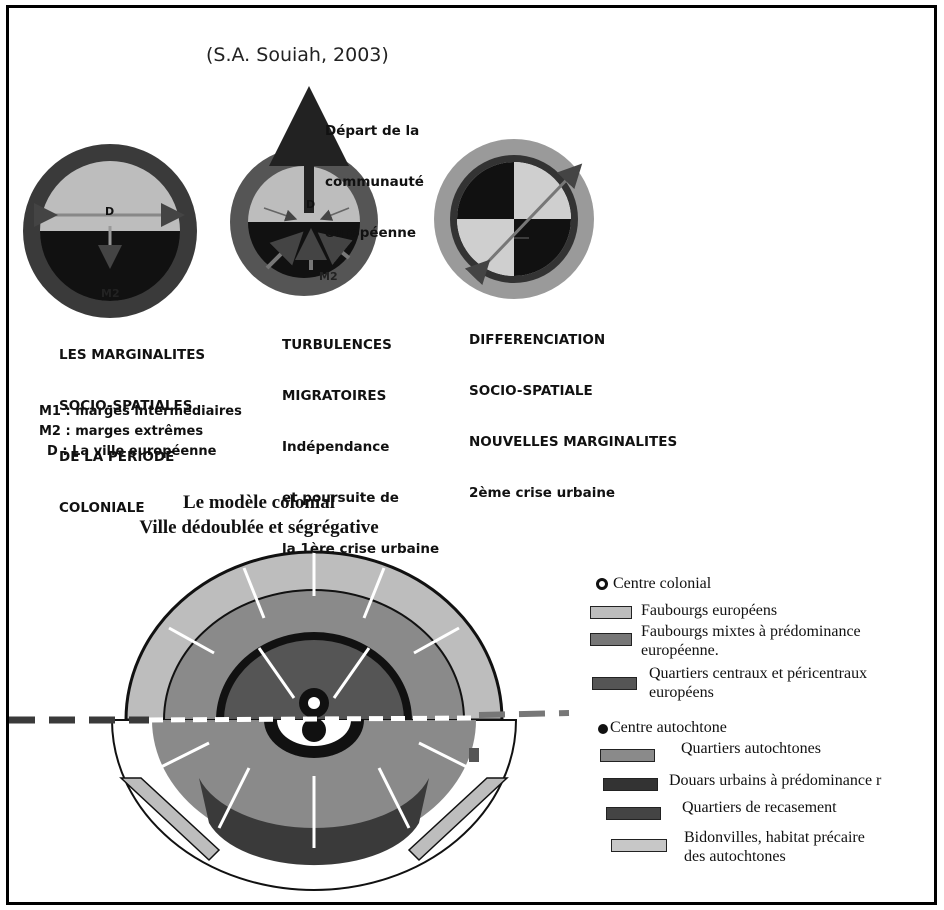 This screenshot has height=910, width=944. What do you see at coordinates (372, 131) in the screenshot?
I see `departure-line-1: Départ de la` at bounding box center [372, 131].